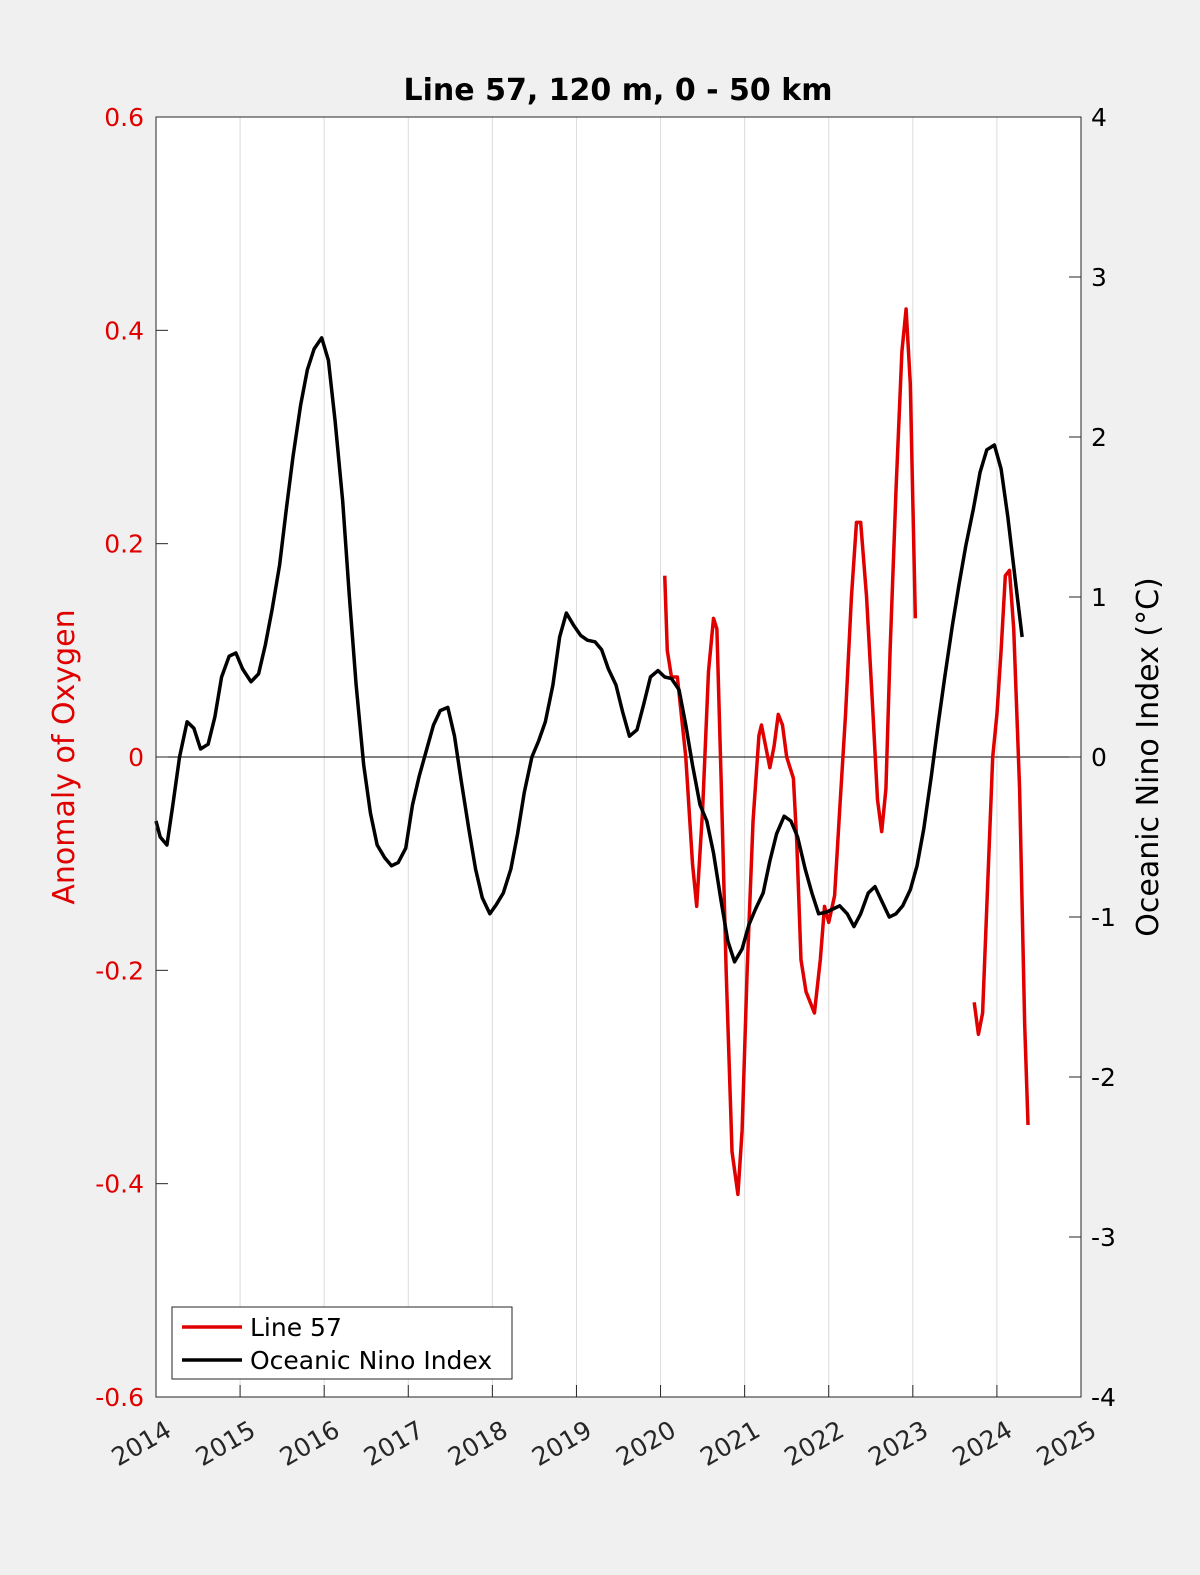 This screenshot has width=1200, height=1575. I want to click on x-tick-label: 2023, so click(898, 1443).